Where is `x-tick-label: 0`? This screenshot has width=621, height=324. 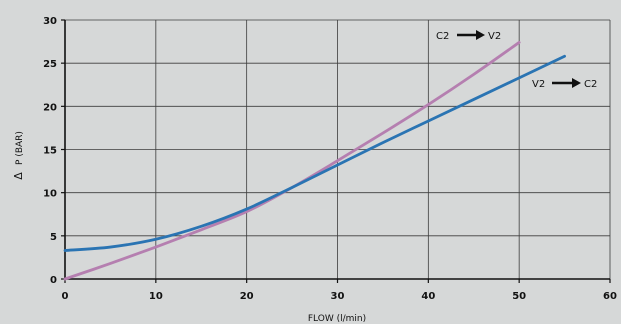
x-tick-label: 0 is located at coordinates (65, 296).